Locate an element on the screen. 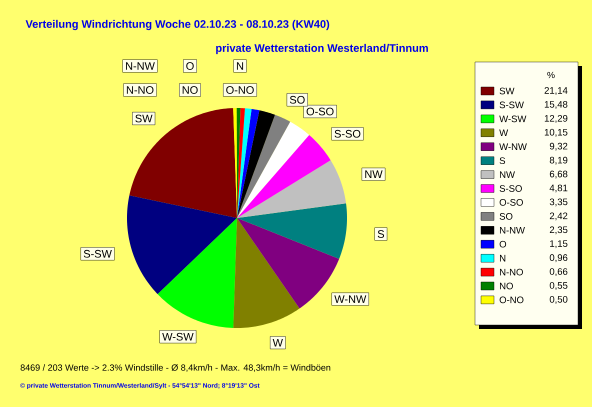  category-label: N-NW is located at coordinates (140, 66).